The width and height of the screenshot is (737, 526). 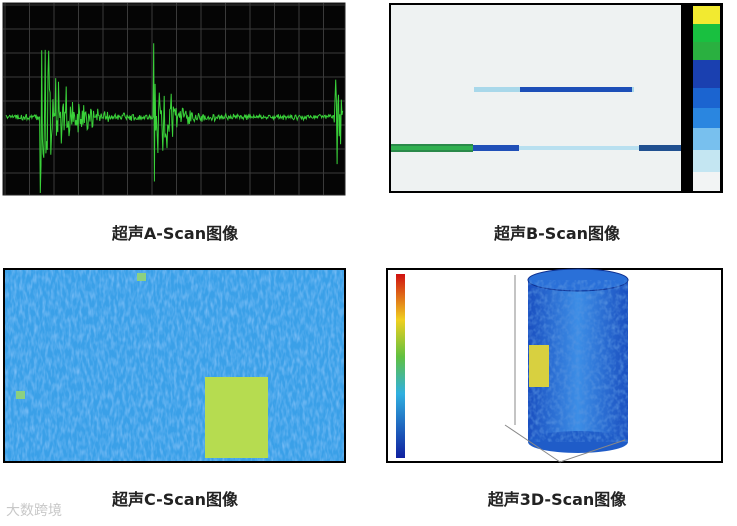 I want to click on watermark: 大数跨境, so click(x=34, y=511).